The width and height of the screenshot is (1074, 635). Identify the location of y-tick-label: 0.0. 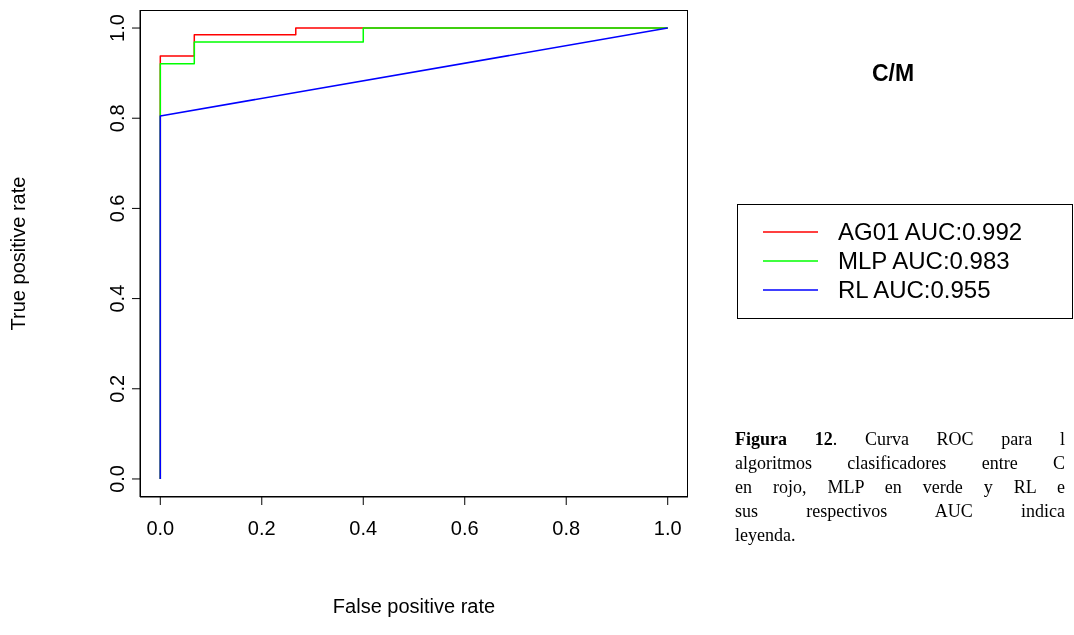
(117, 479).